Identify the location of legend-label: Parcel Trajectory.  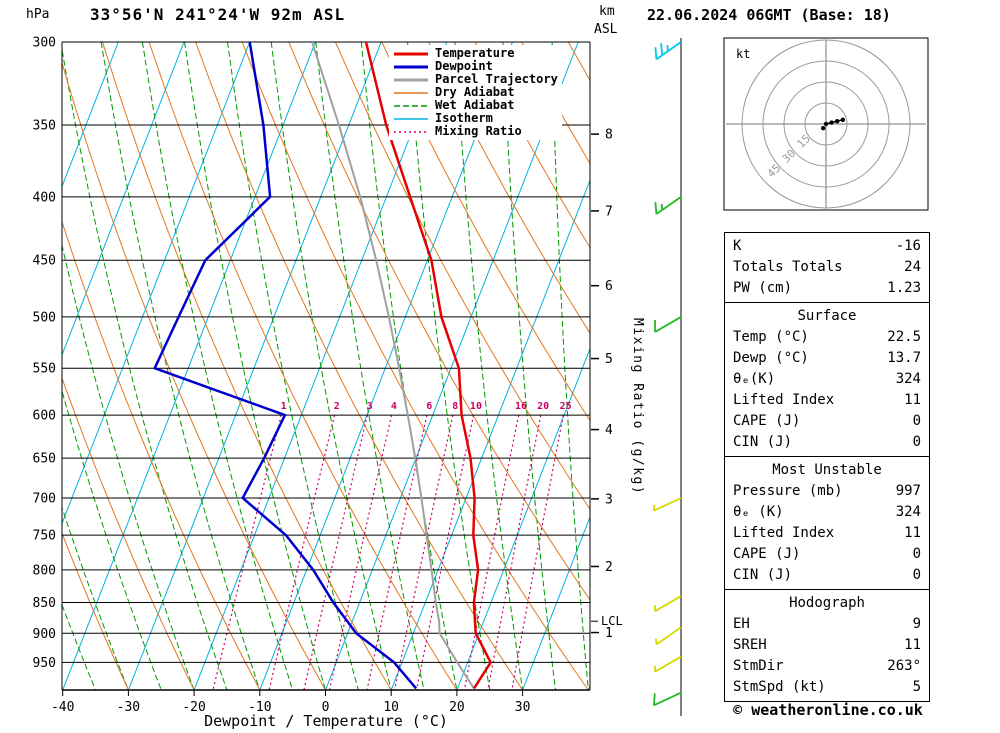
(496, 79).